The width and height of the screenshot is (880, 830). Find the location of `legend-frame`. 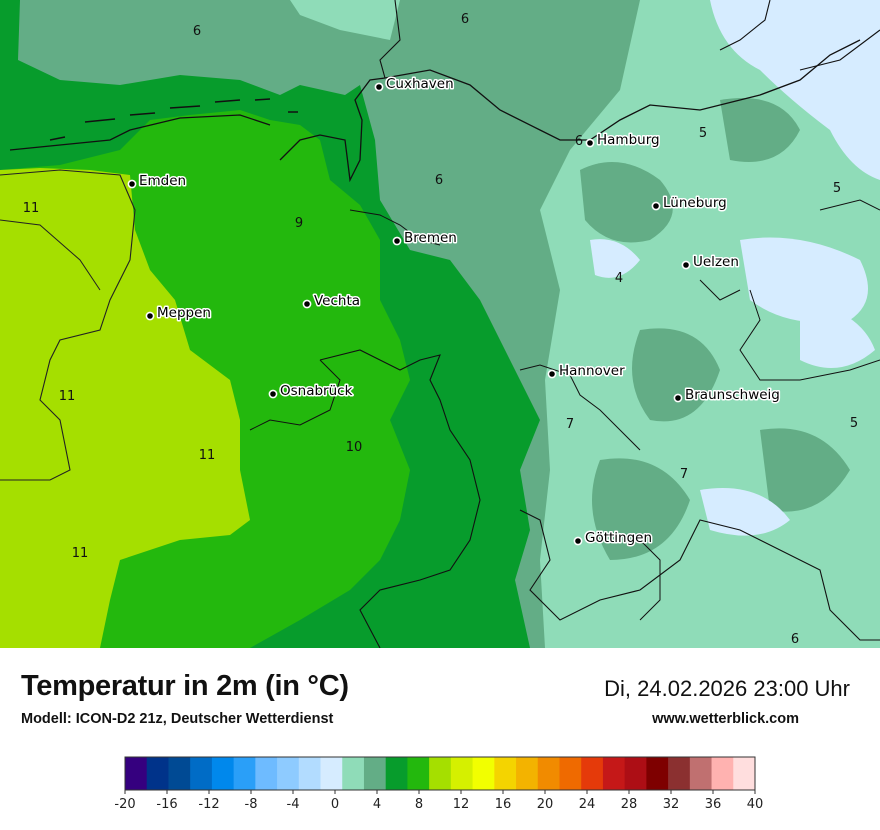

legend-frame is located at coordinates (440, 773).